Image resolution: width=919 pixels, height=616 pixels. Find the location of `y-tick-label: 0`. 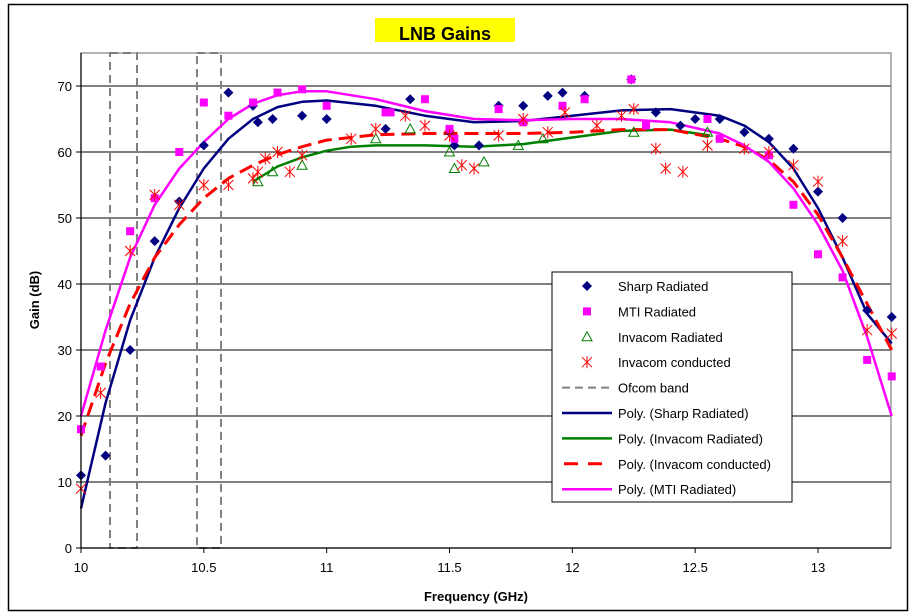

y-tick-label: 0 is located at coordinates (68, 548).